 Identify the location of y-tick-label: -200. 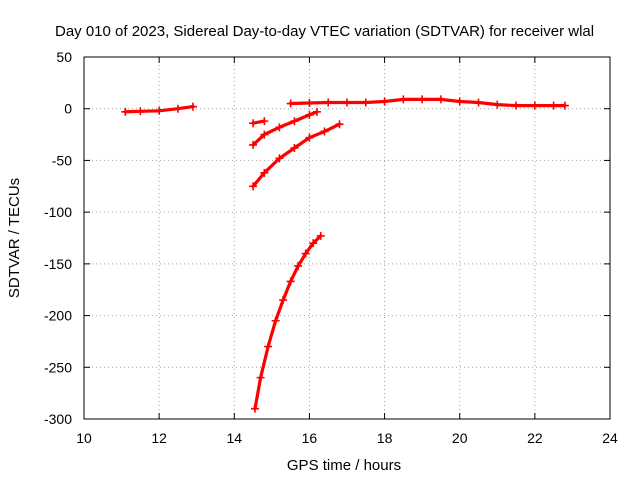
(58, 316).